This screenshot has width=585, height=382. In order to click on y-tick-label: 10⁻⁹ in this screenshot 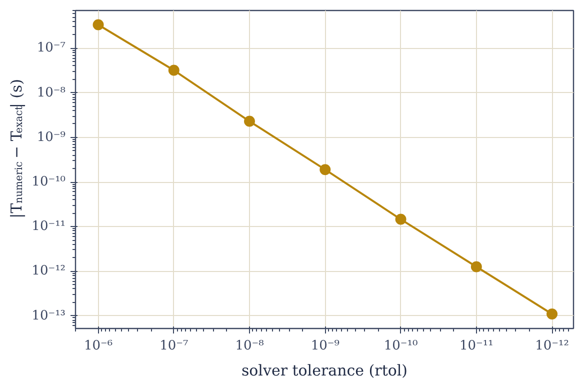, I will do `click(51, 137)`.